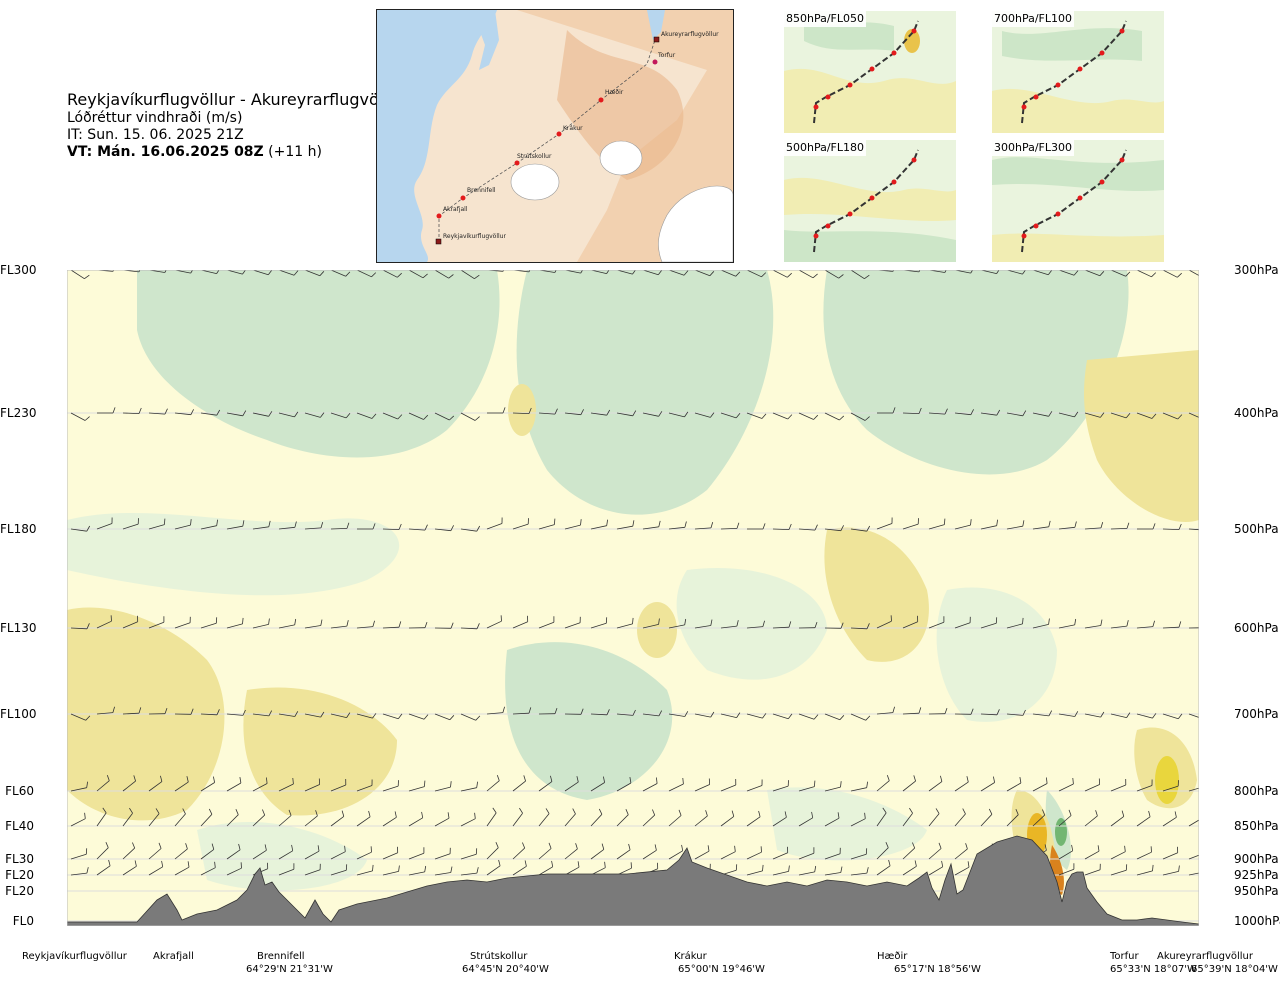 This screenshot has width=1280, height=981. I want to click on pressure-label-850: 850hPa, so click(1256, 826).